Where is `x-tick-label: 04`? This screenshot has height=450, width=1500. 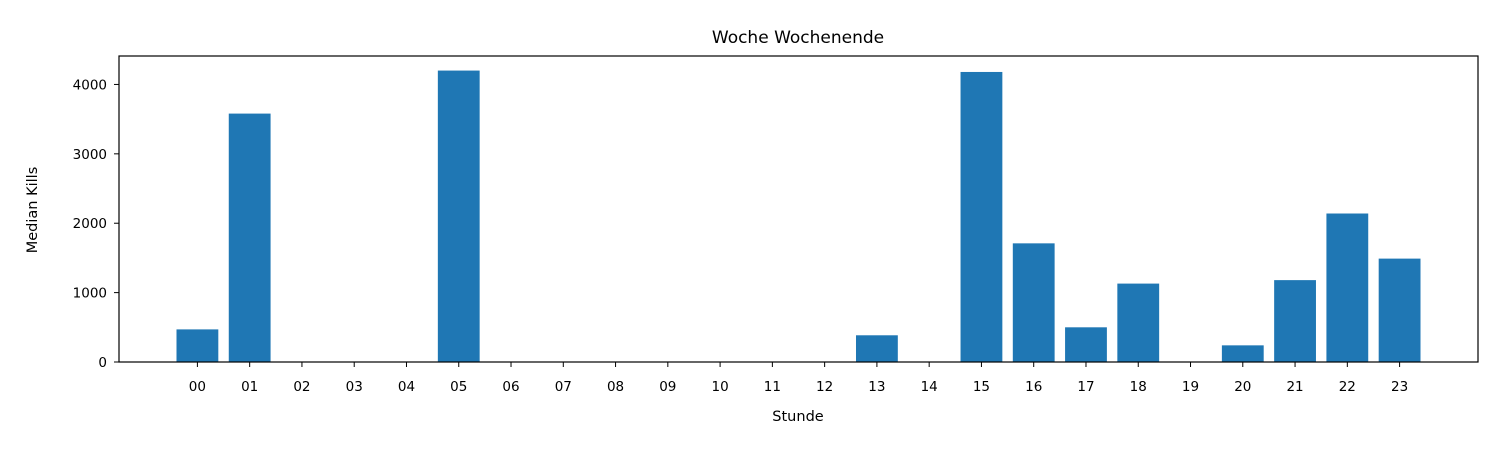 x-tick-label: 04 is located at coordinates (406, 387).